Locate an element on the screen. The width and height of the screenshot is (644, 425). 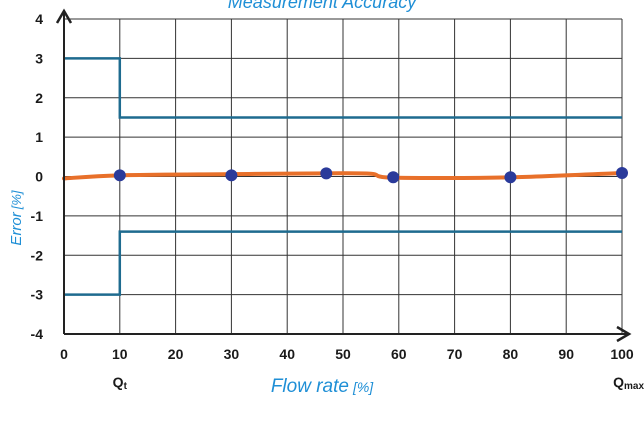
y-tick-label: 0 is located at coordinates (39, 177).